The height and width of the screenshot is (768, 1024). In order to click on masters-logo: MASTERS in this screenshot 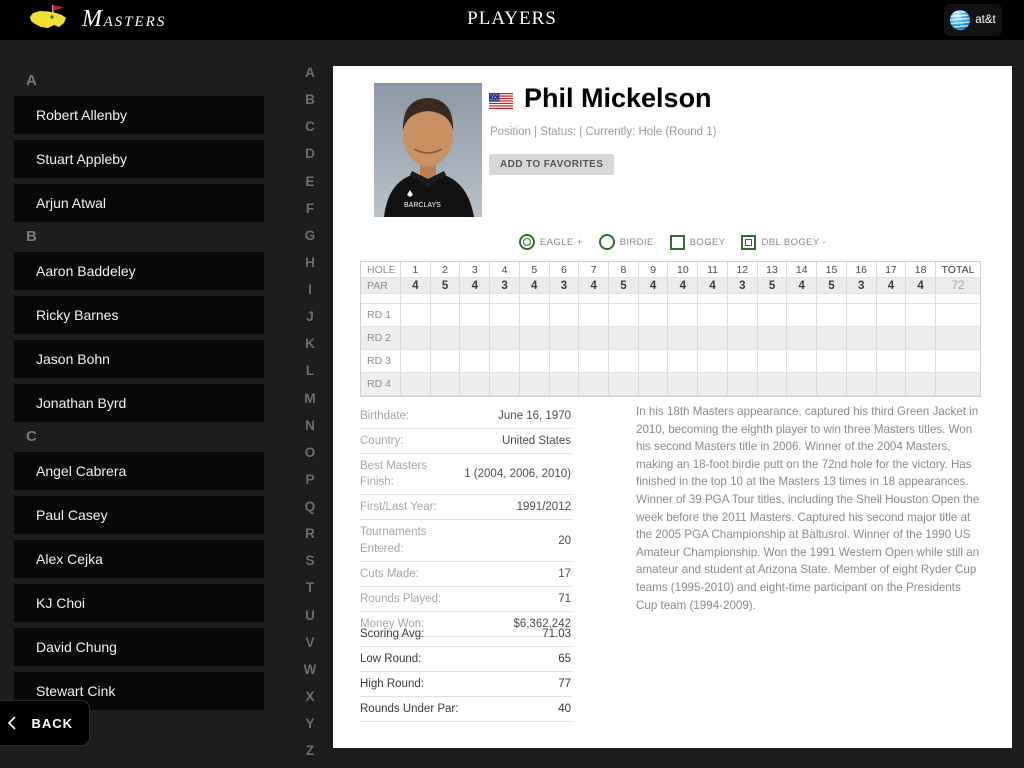, I will do `click(96, 19)`.